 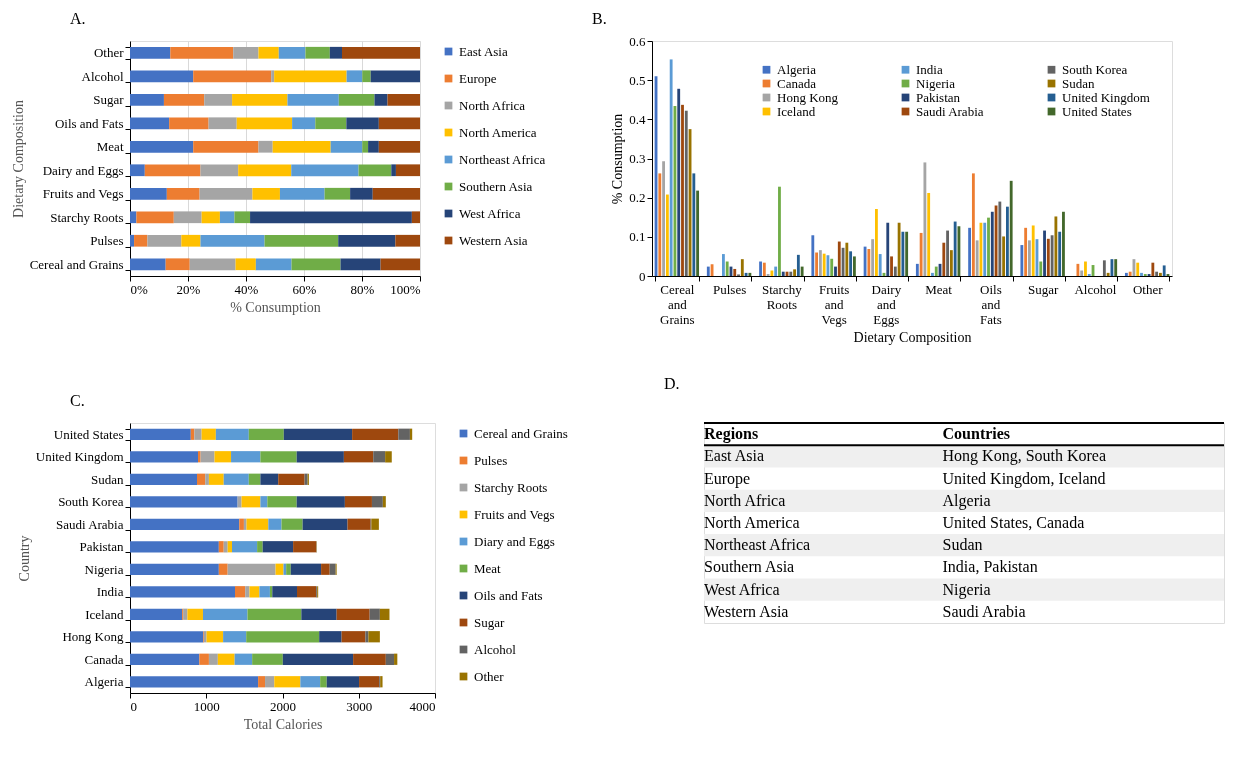 What do you see at coordinates (405, 289) in the screenshot?
I see `x-tick-label: 100%` at bounding box center [405, 289].